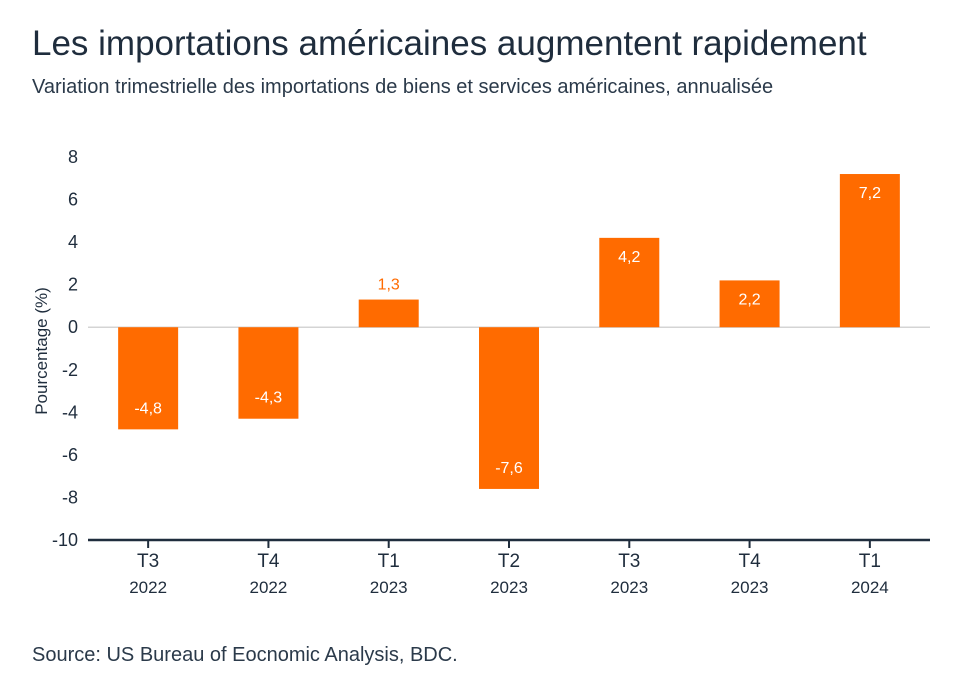 The height and width of the screenshot is (699, 960). Describe the element at coordinates (870, 193) in the screenshot. I see `data-label: 7,2` at that location.